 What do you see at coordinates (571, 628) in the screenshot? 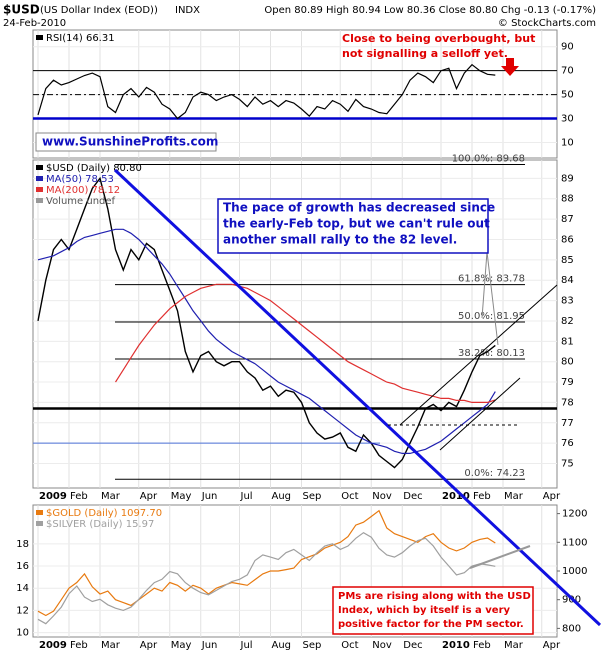
I see `y2-tick-label: 800` at bounding box center [571, 628].